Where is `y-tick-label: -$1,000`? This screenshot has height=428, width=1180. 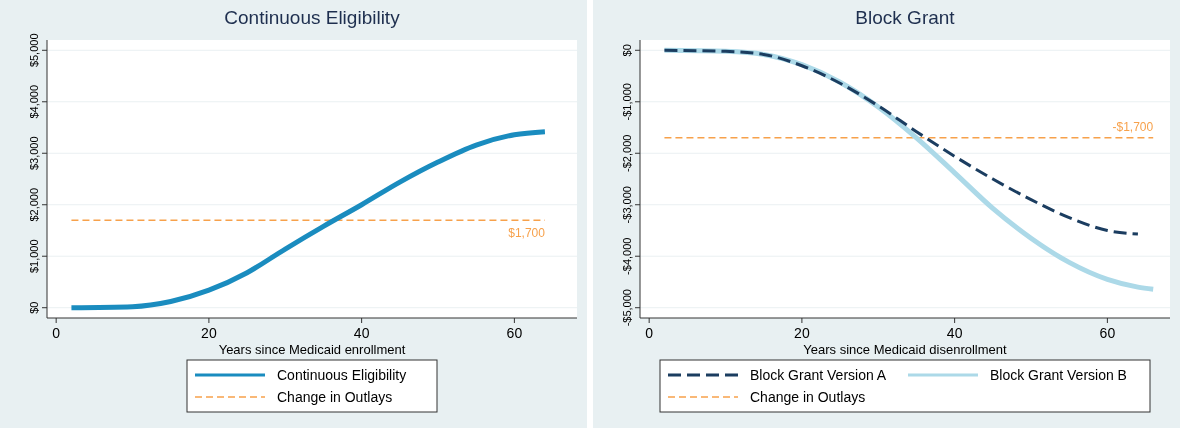
y-tick-label: -$1,000 is located at coordinates (627, 102).